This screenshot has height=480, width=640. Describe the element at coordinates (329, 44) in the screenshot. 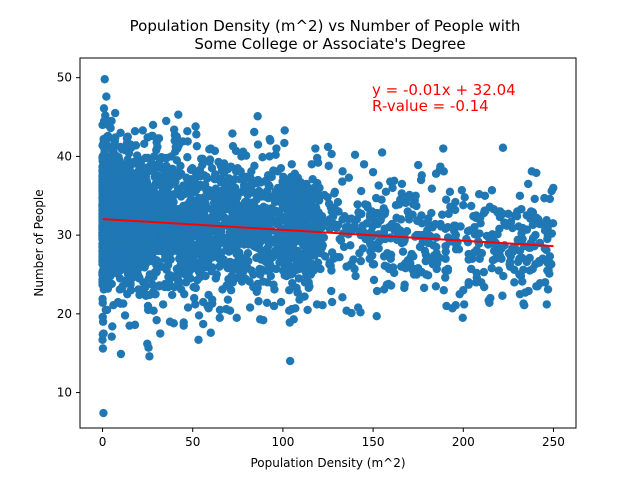

I see `chart-title-line2: Some College or Associate's Degree` at that location.